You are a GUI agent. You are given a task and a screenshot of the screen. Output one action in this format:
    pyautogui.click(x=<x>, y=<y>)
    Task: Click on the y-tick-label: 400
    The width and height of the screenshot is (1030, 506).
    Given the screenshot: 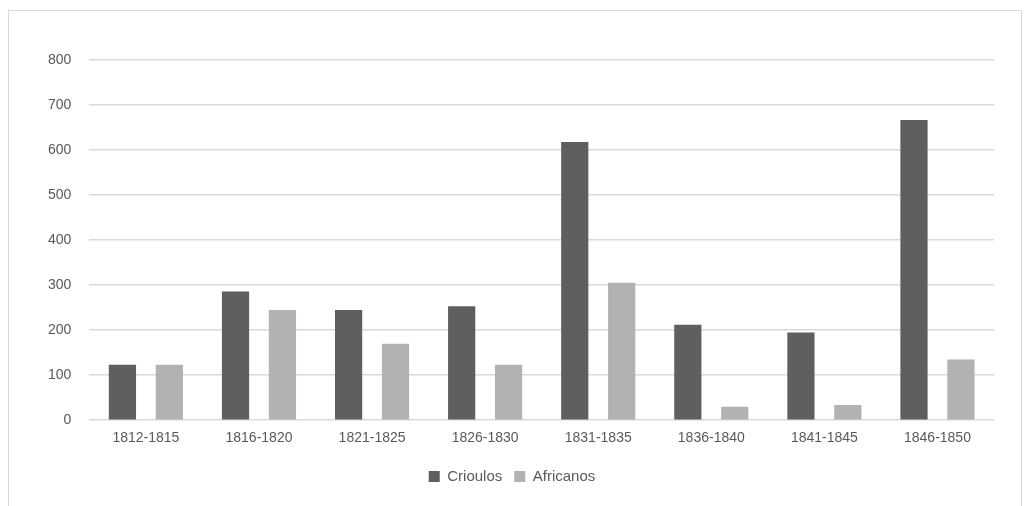 What is the action you would take?
    pyautogui.click(x=60, y=238)
    